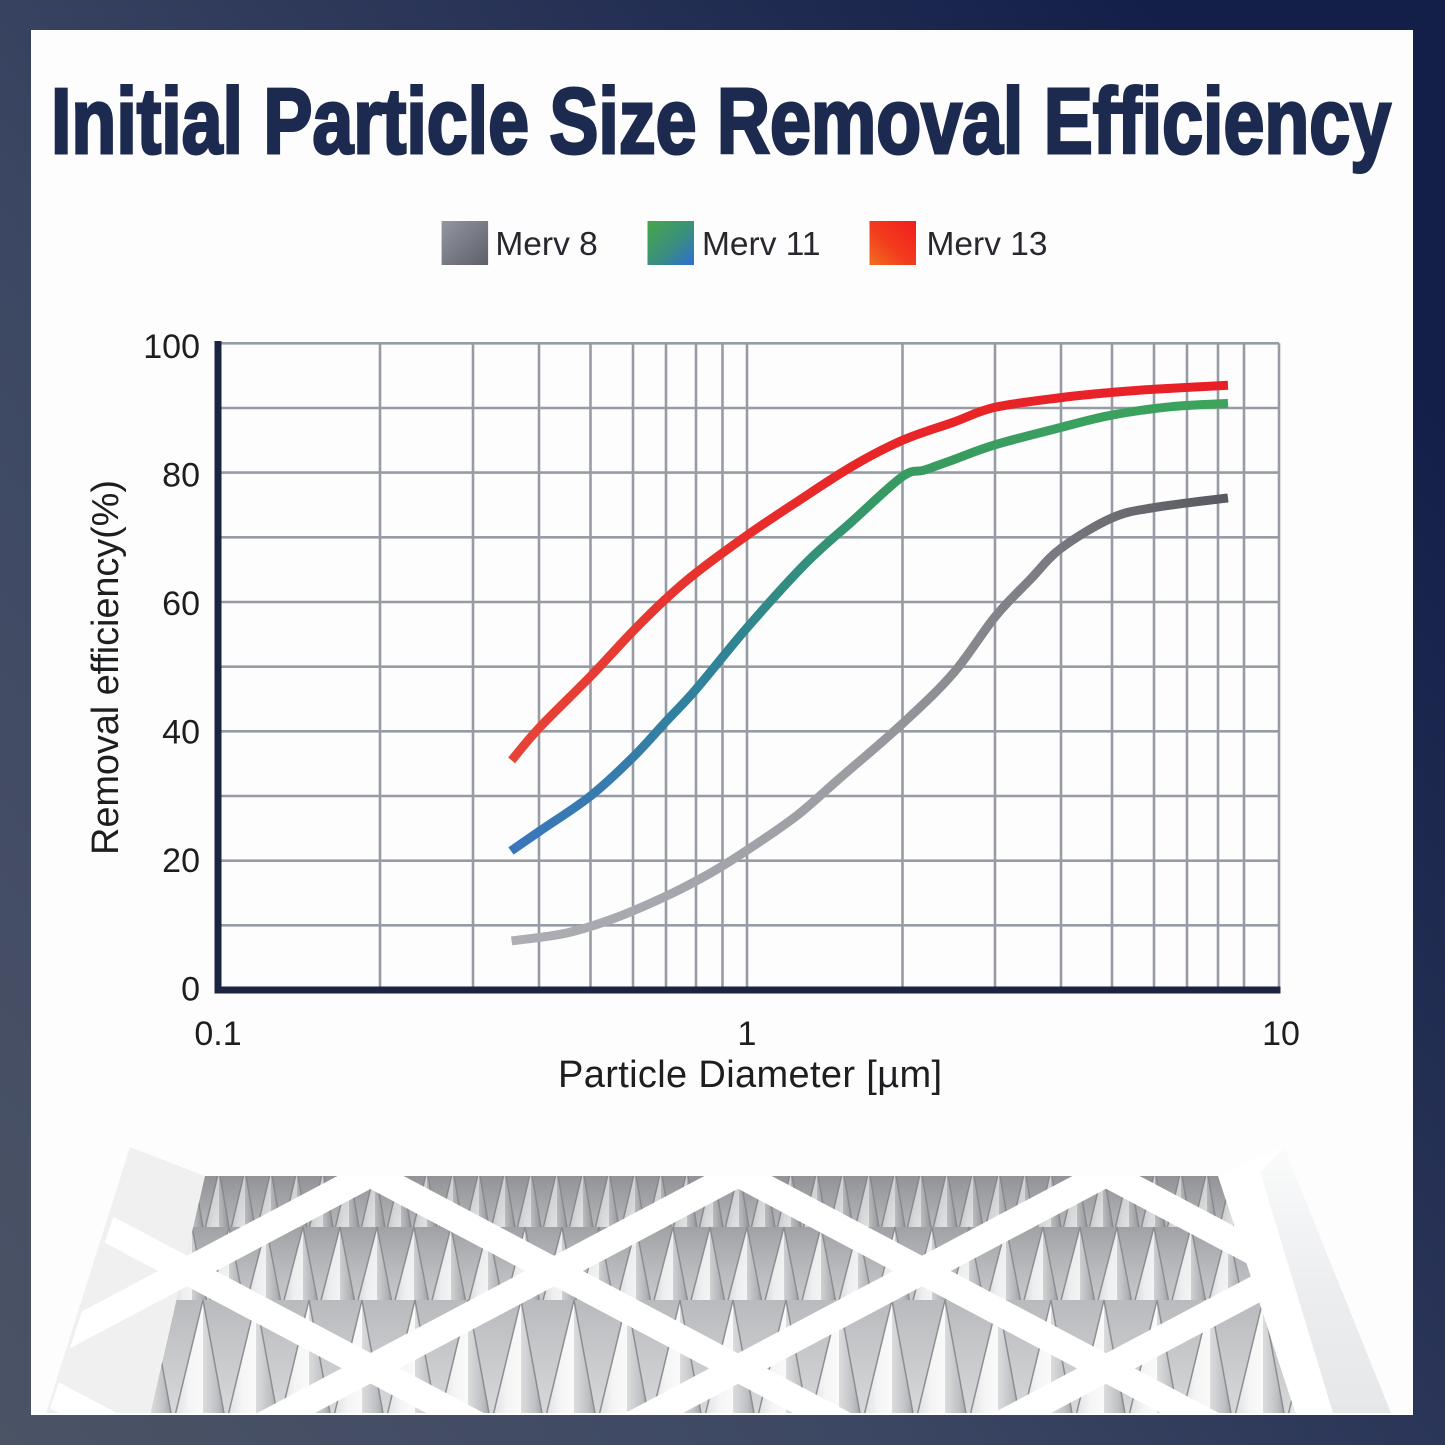 The width and height of the screenshot is (1445, 1445). What do you see at coordinates (171, 347) in the screenshot?
I see `svg-text: 100` at bounding box center [171, 347].